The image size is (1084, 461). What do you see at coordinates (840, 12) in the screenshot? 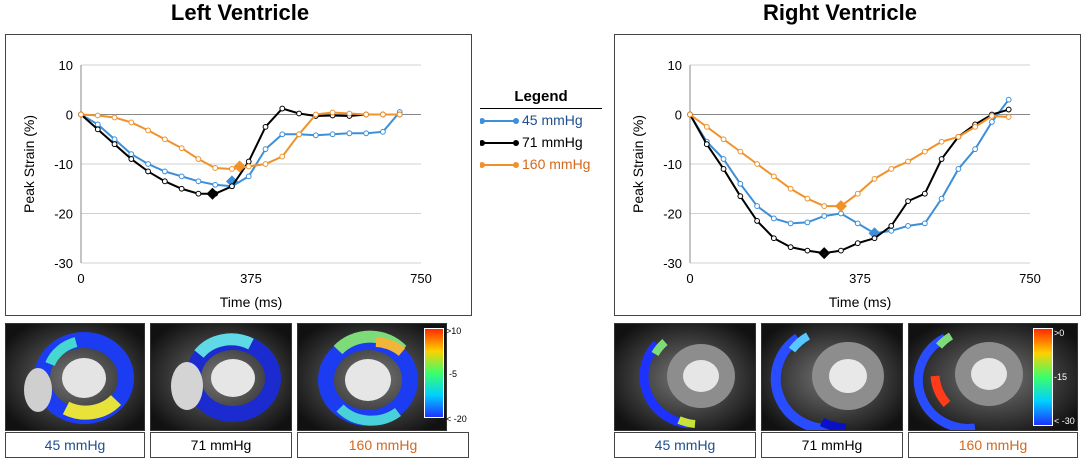
I see `rv-title: Right Ventricle` at bounding box center [840, 12].